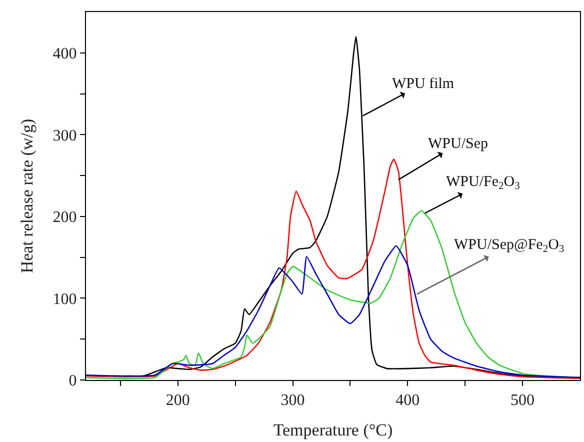 The width and height of the screenshot is (584, 442). Describe the element at coordinates (522, 401) in the screenshot. I see `x-tick-label: 500` at that location.